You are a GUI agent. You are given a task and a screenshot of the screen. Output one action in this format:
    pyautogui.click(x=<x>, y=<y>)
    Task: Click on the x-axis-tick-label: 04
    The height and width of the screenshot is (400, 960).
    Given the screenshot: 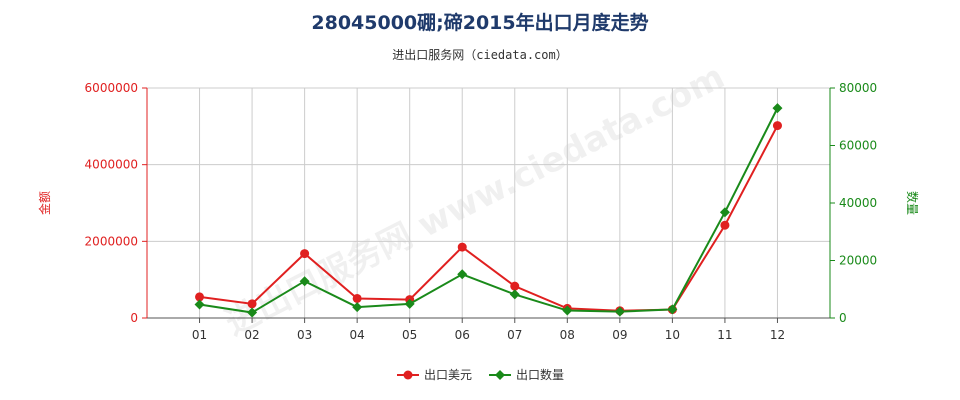 What is the action you would take?
    pyautogui.click(x=357, y=335)
    